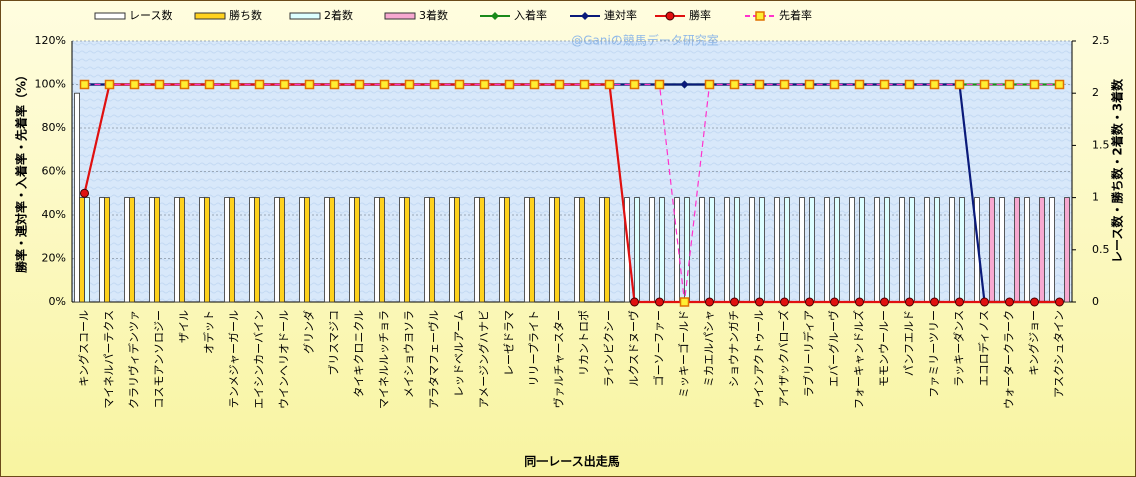  Describe the element at coordinates (571, 461) in the screenshot. I see `x-axis-title: 同一レース出走馬` at that location.